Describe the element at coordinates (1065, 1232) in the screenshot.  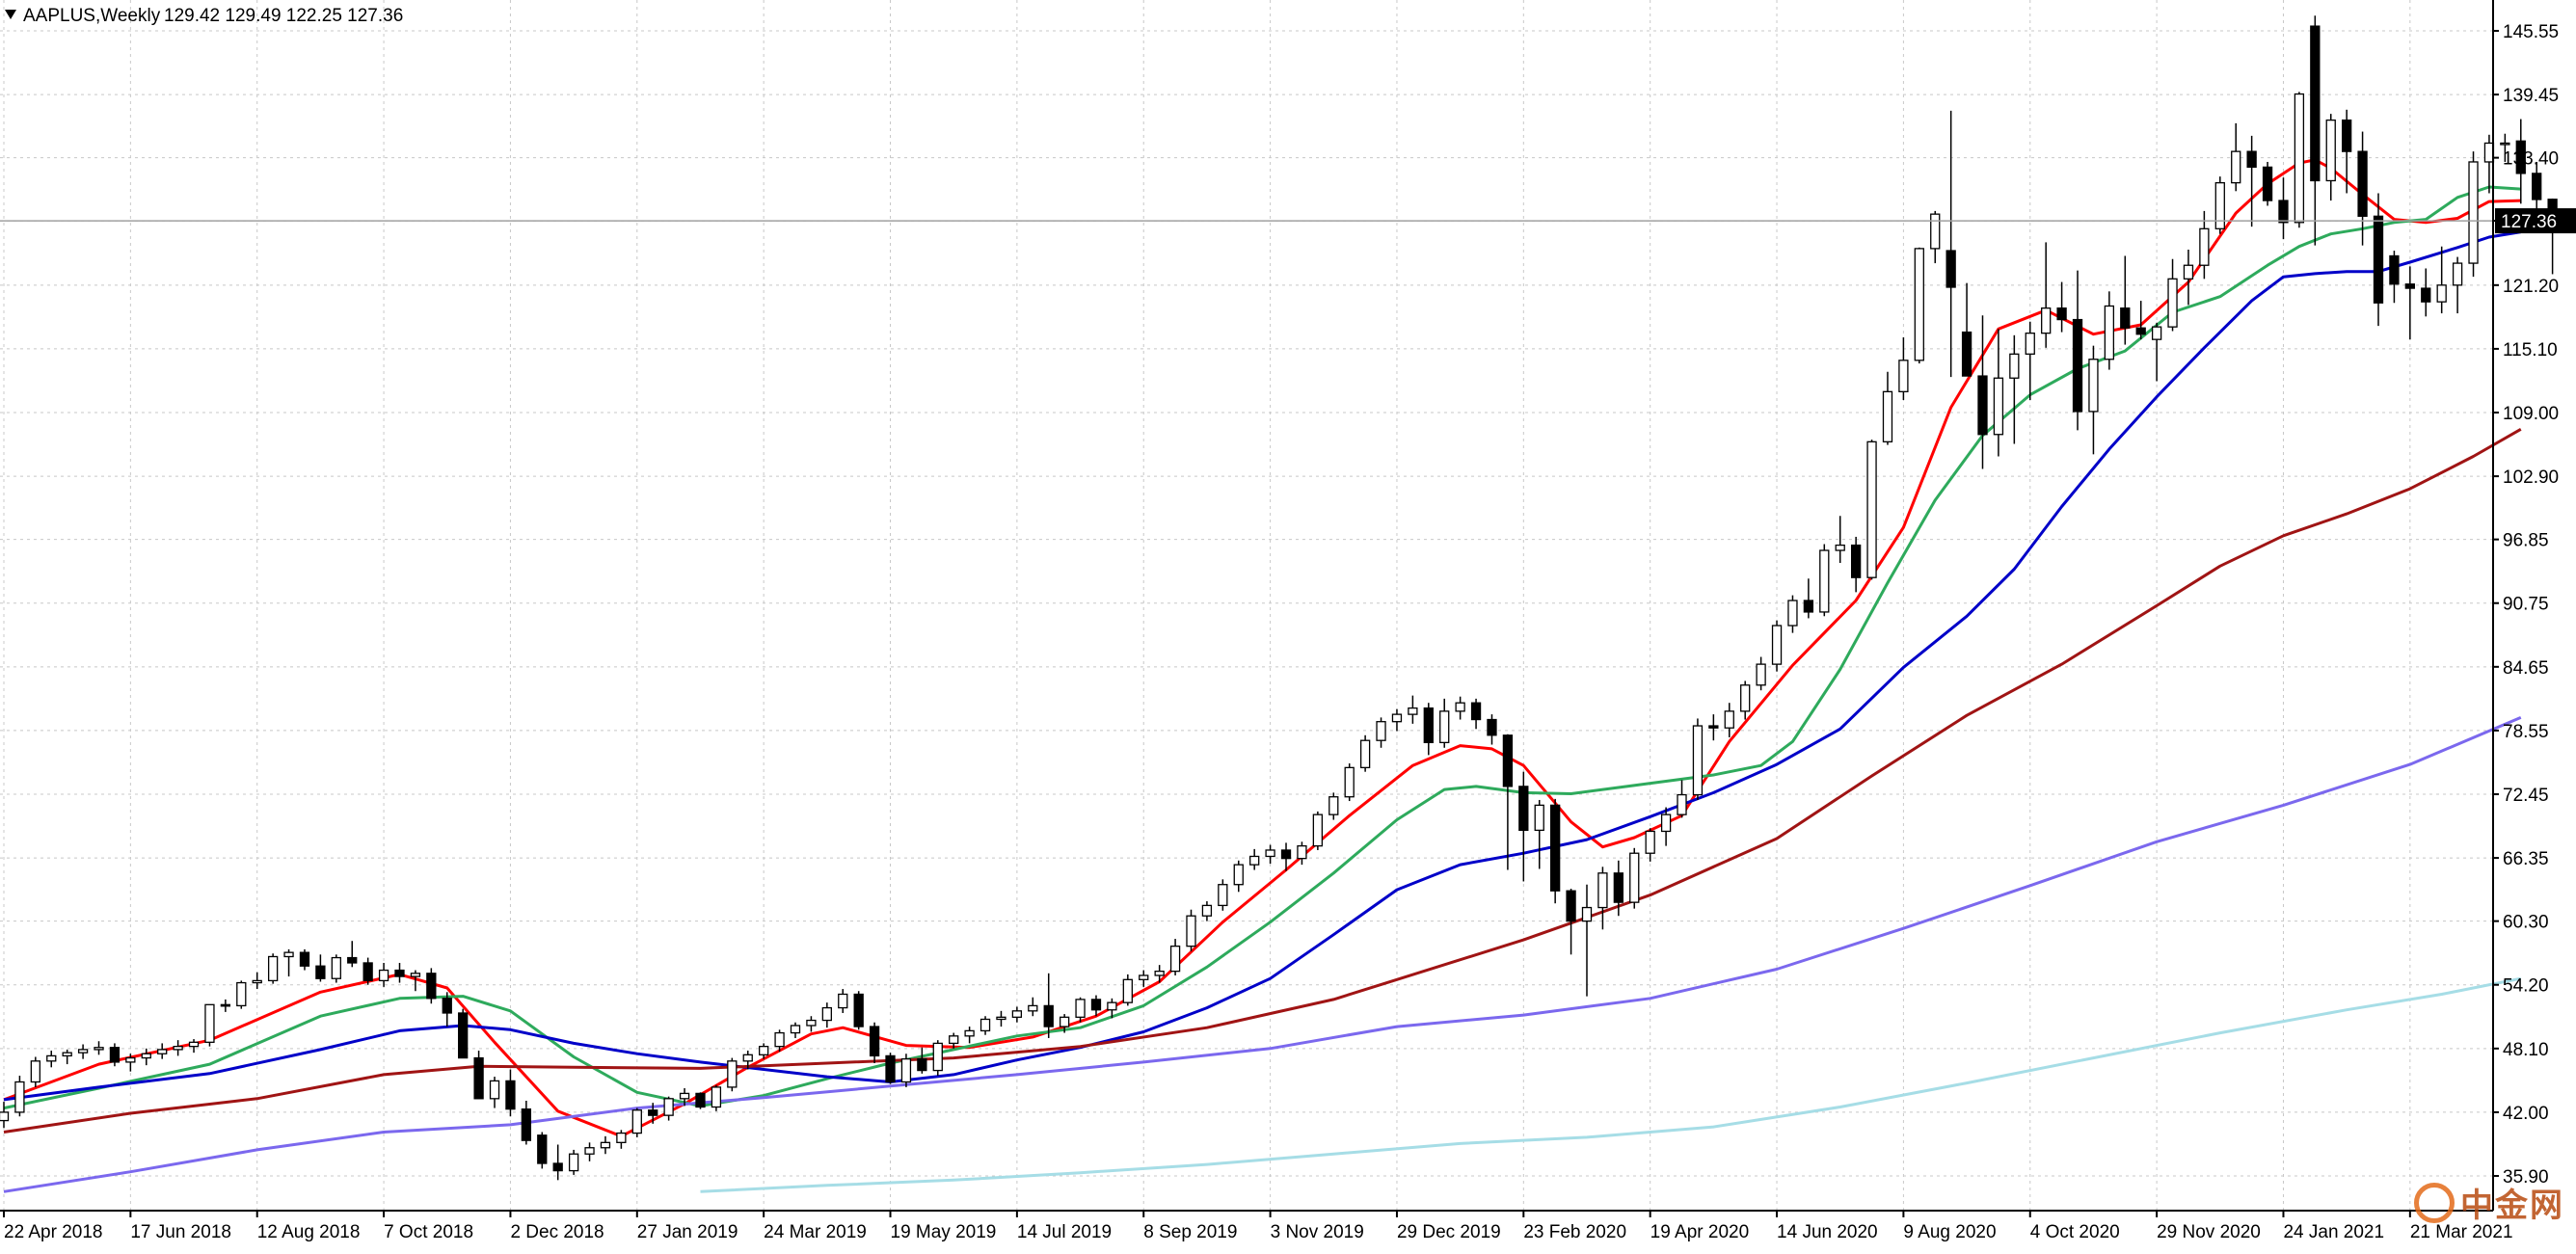
I see `time-tick-label: 14 Jul 2019` at that location.